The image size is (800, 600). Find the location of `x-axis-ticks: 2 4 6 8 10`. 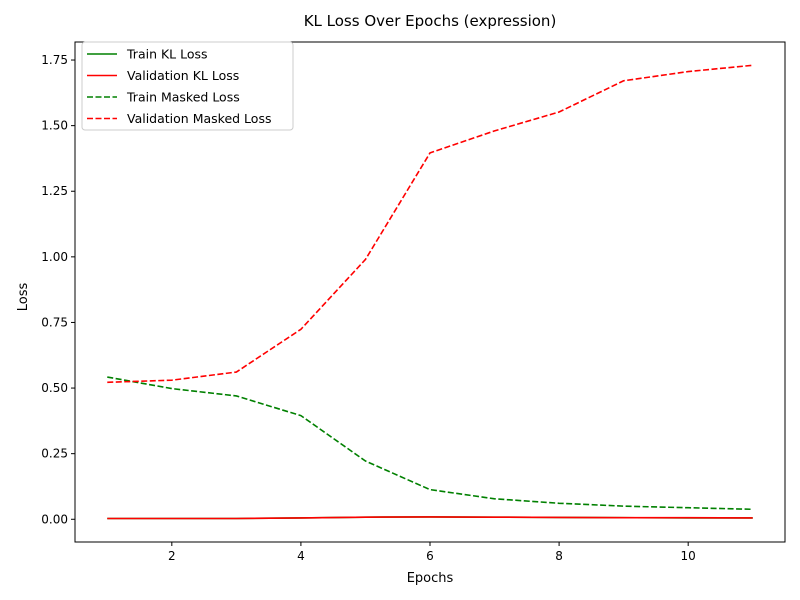

x-axis-ticks: 2 4 6 8 10 is located at coordinates (432, 552).